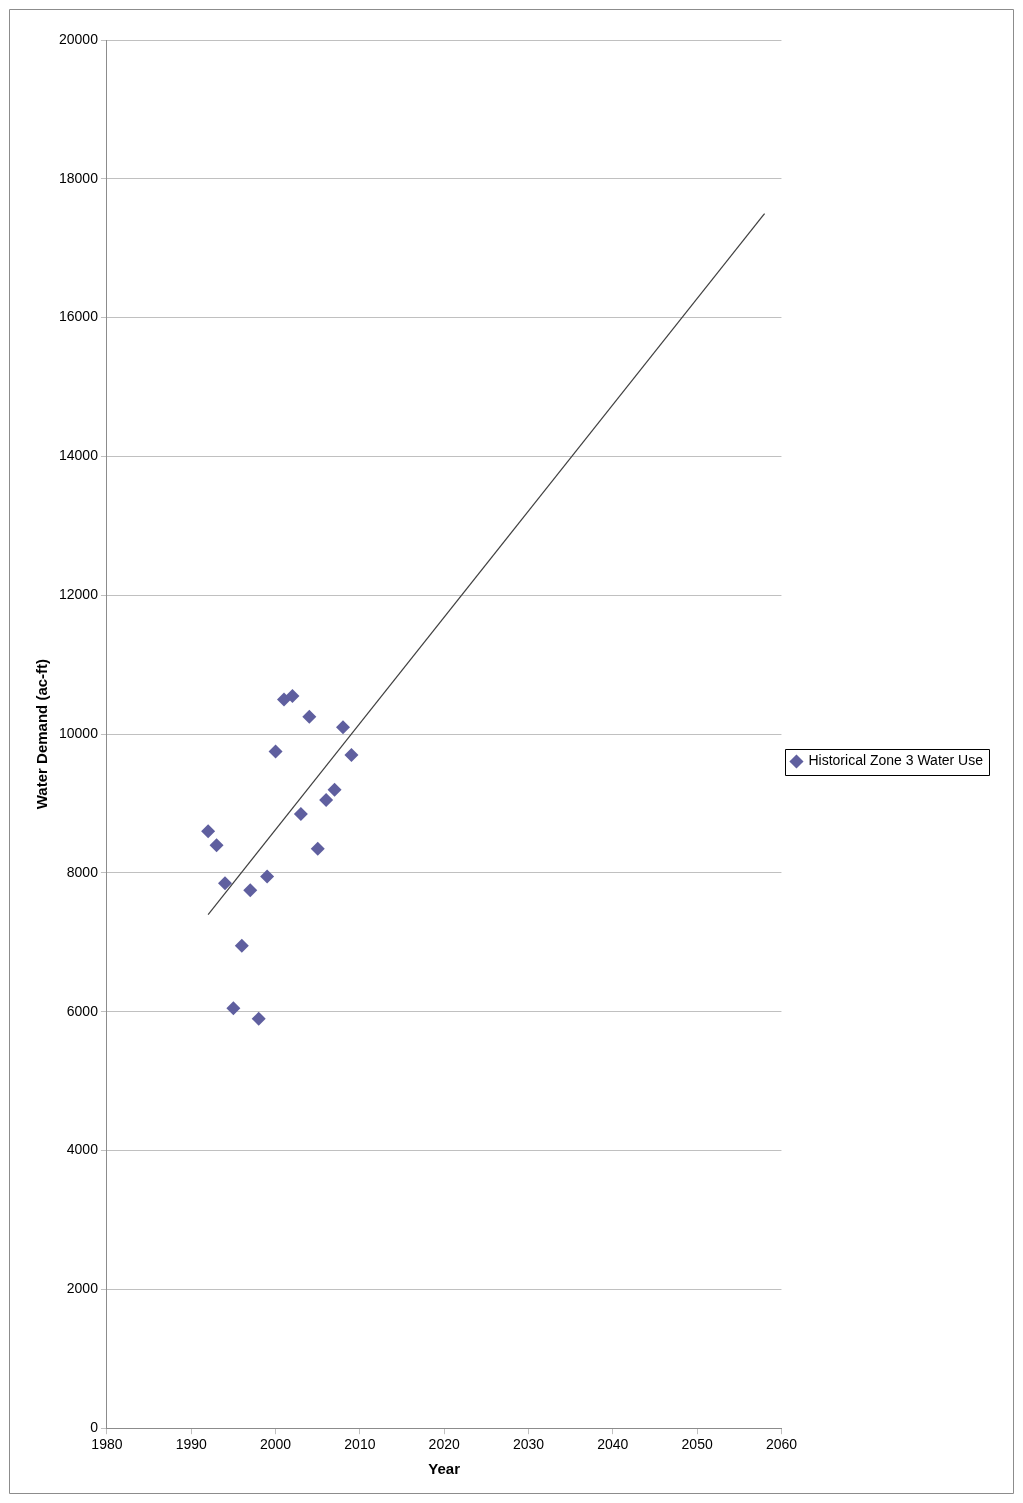 The width and height of the screenshot is (1023, 1503). Describe the element at coordinates (82, 1149) in the screenshot. I see `y-tick-label: 4000` at that location.